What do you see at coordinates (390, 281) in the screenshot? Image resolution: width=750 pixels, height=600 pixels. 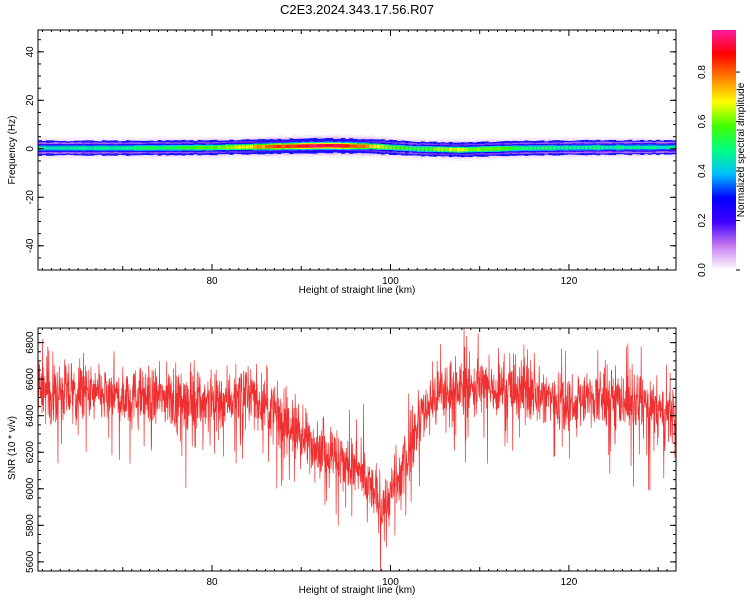 I see `x-tick-label: 100` at bounding box center [390, 281].